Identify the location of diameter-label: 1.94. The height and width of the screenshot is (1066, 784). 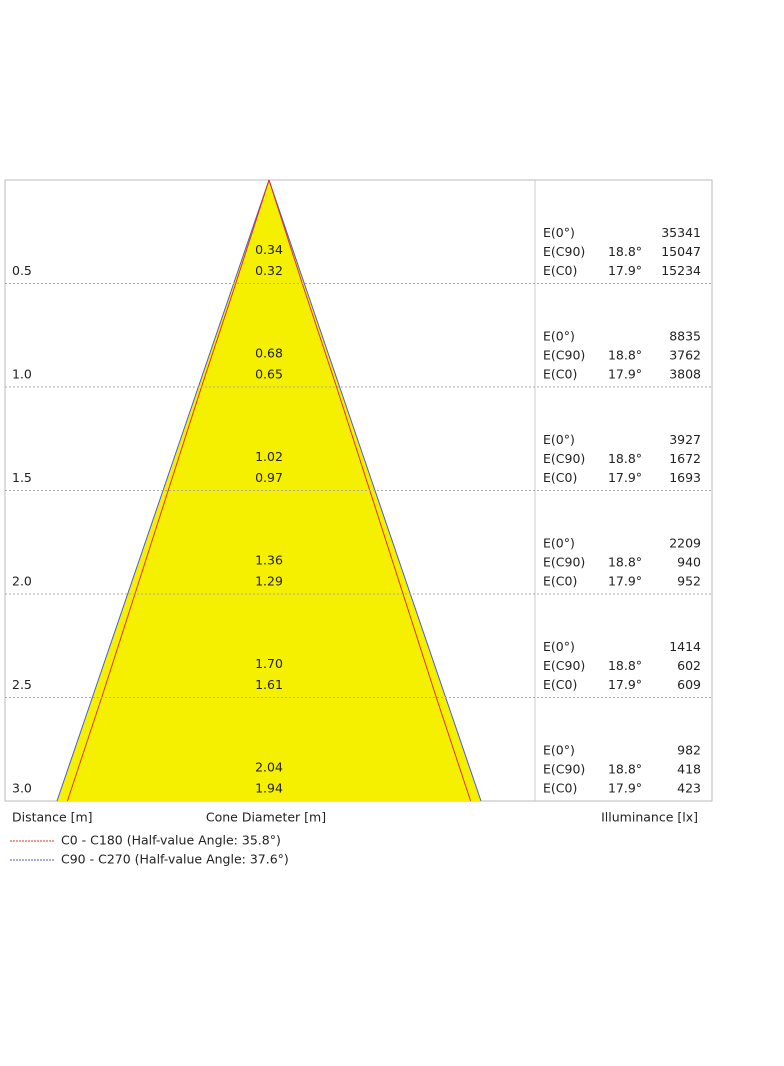
(269, 788).